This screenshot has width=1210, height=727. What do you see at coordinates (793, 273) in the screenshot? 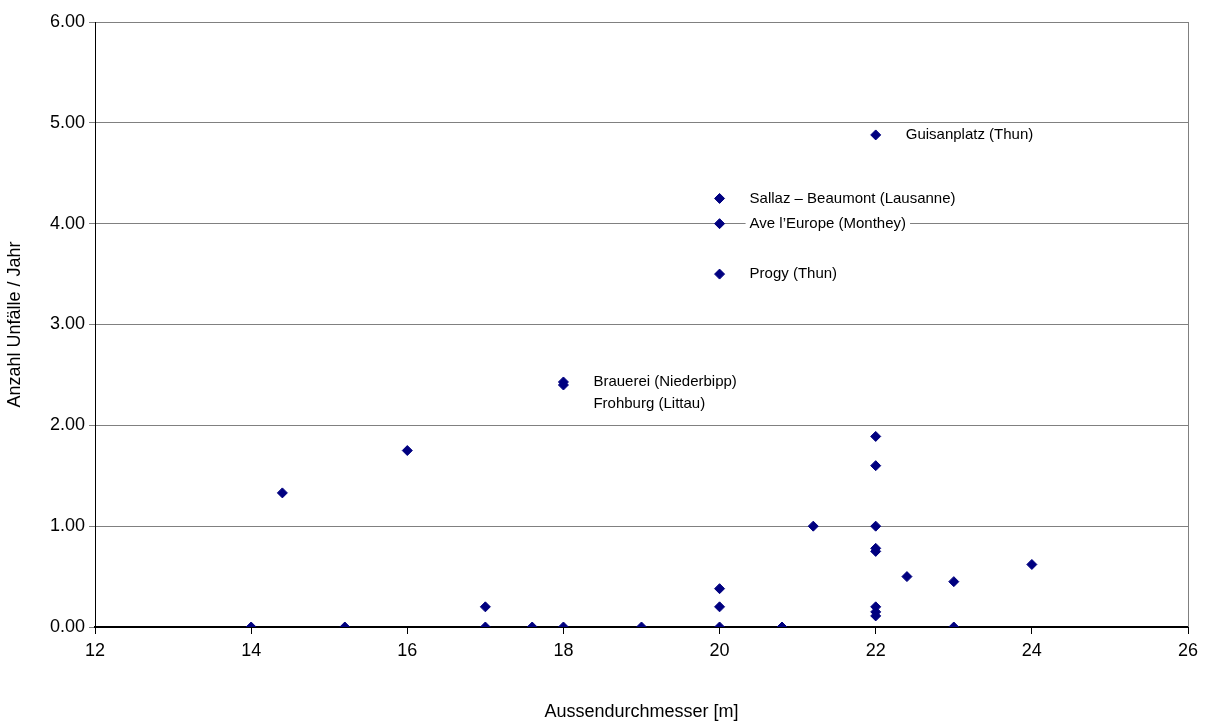
I see `annotation: Progy (Thun)` at bounding box center [793, 273].